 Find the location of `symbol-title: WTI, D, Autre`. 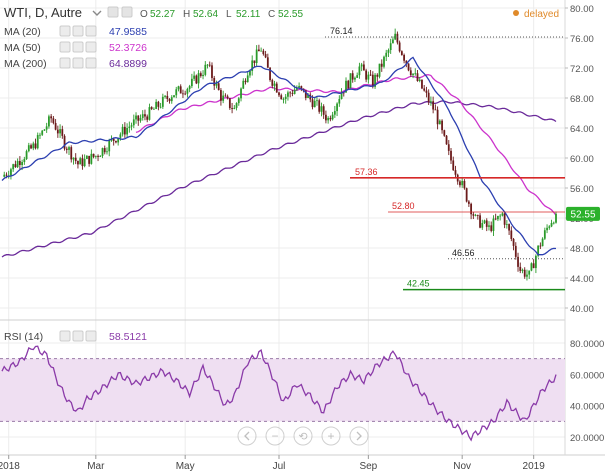

symbol-title: WTI, D, Autre is located at coordinates (43, 12).